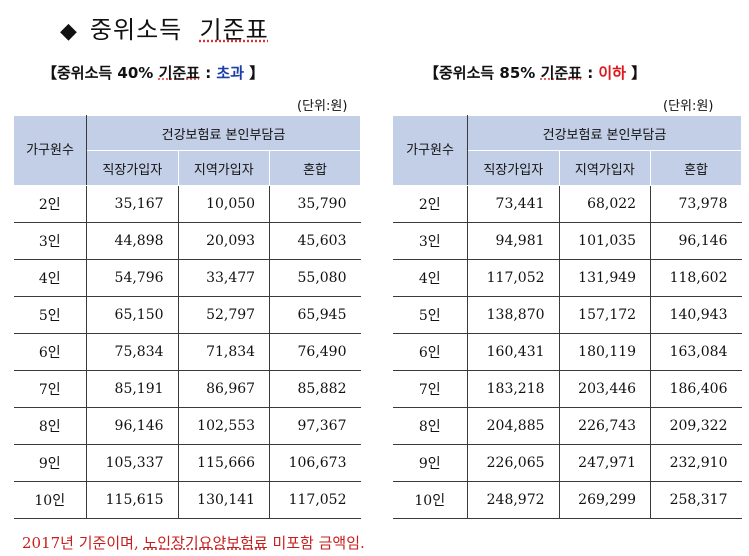 This screenshot has width=749, height=556. Describe the element at coordinates (513, 241) in the screenshot. I see `table-cell: 94,981` at that location.